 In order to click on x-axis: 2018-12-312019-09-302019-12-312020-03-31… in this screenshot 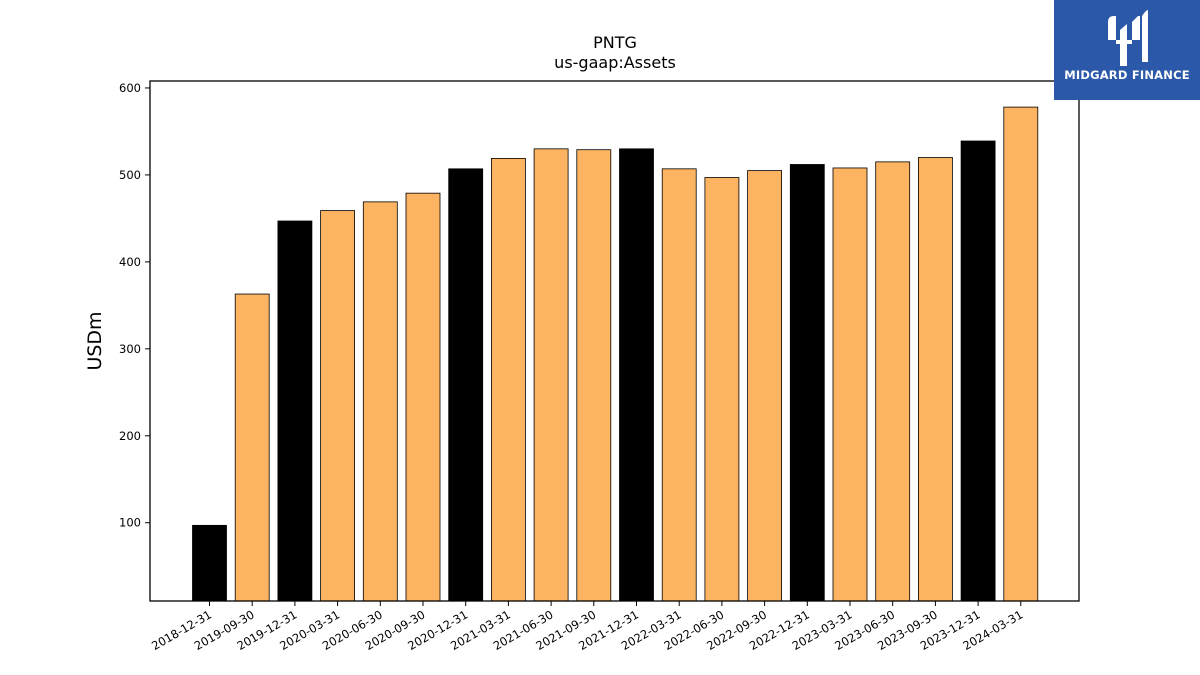, I will do `click(587, 627)`.